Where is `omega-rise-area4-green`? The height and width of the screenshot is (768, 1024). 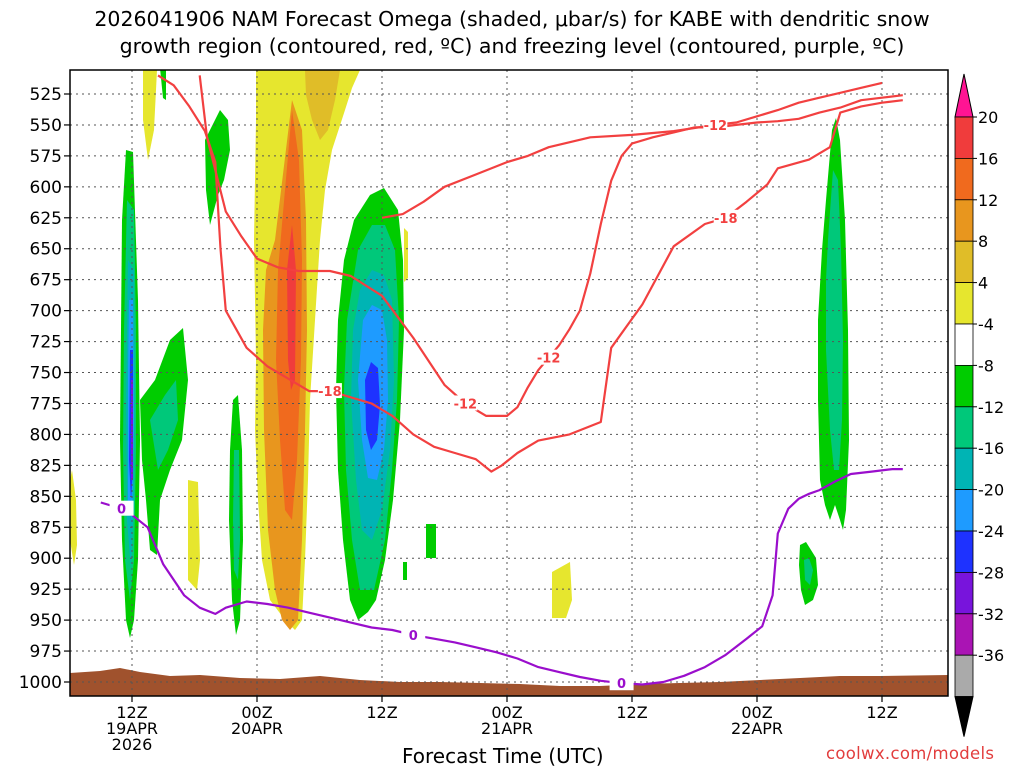 omega-rise-area4-green is located at coordinates (217, 167).